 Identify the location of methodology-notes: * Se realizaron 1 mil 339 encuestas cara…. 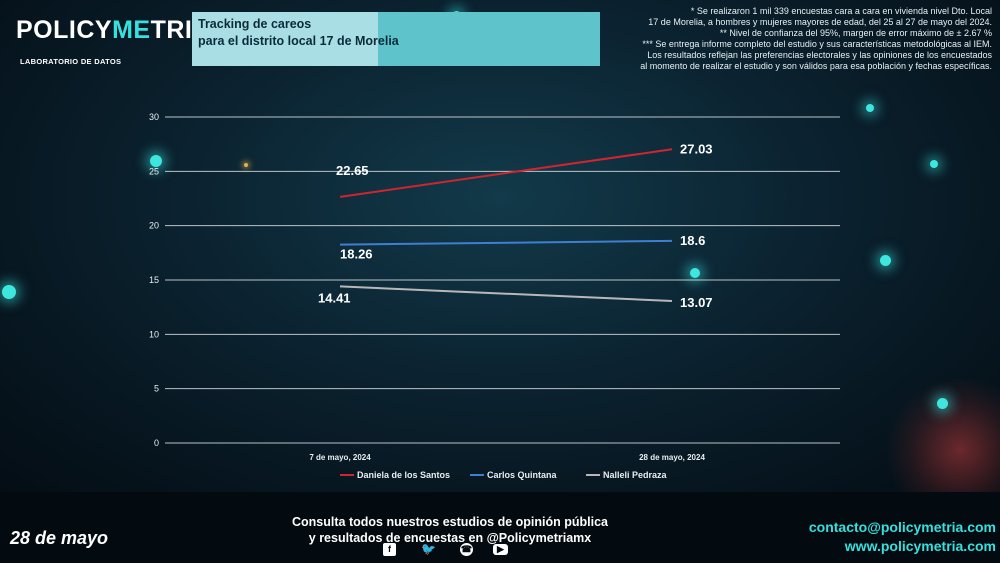
(794, 39).